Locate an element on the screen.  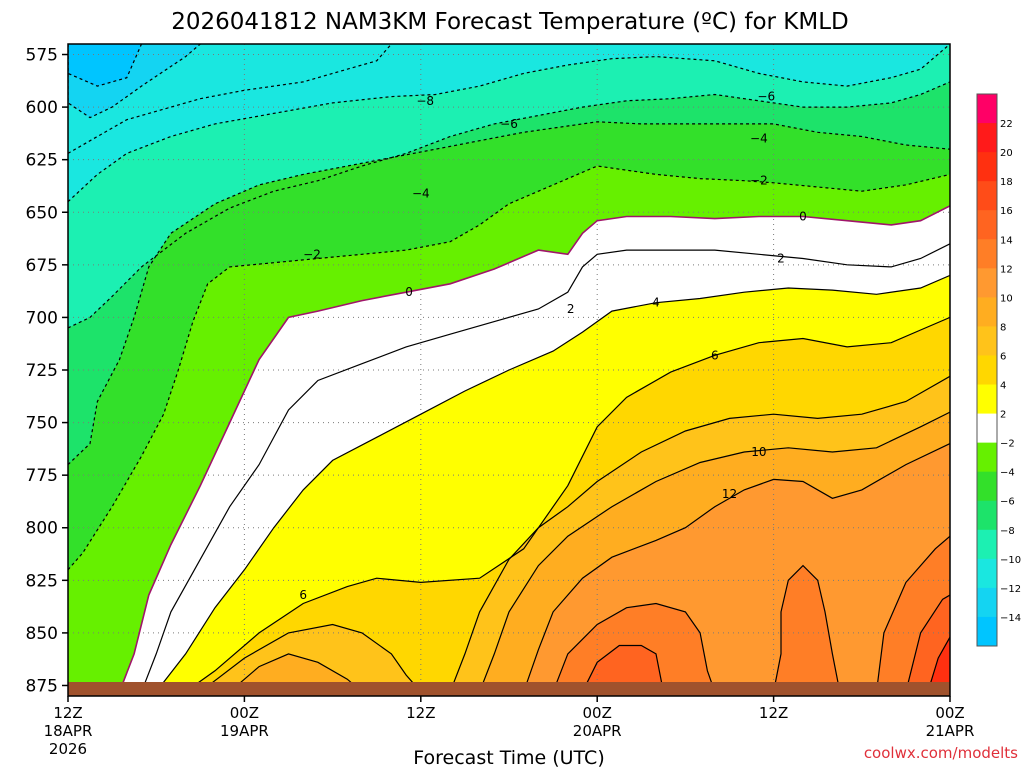
contour-label: 10 is located at coordinates (758, 452).